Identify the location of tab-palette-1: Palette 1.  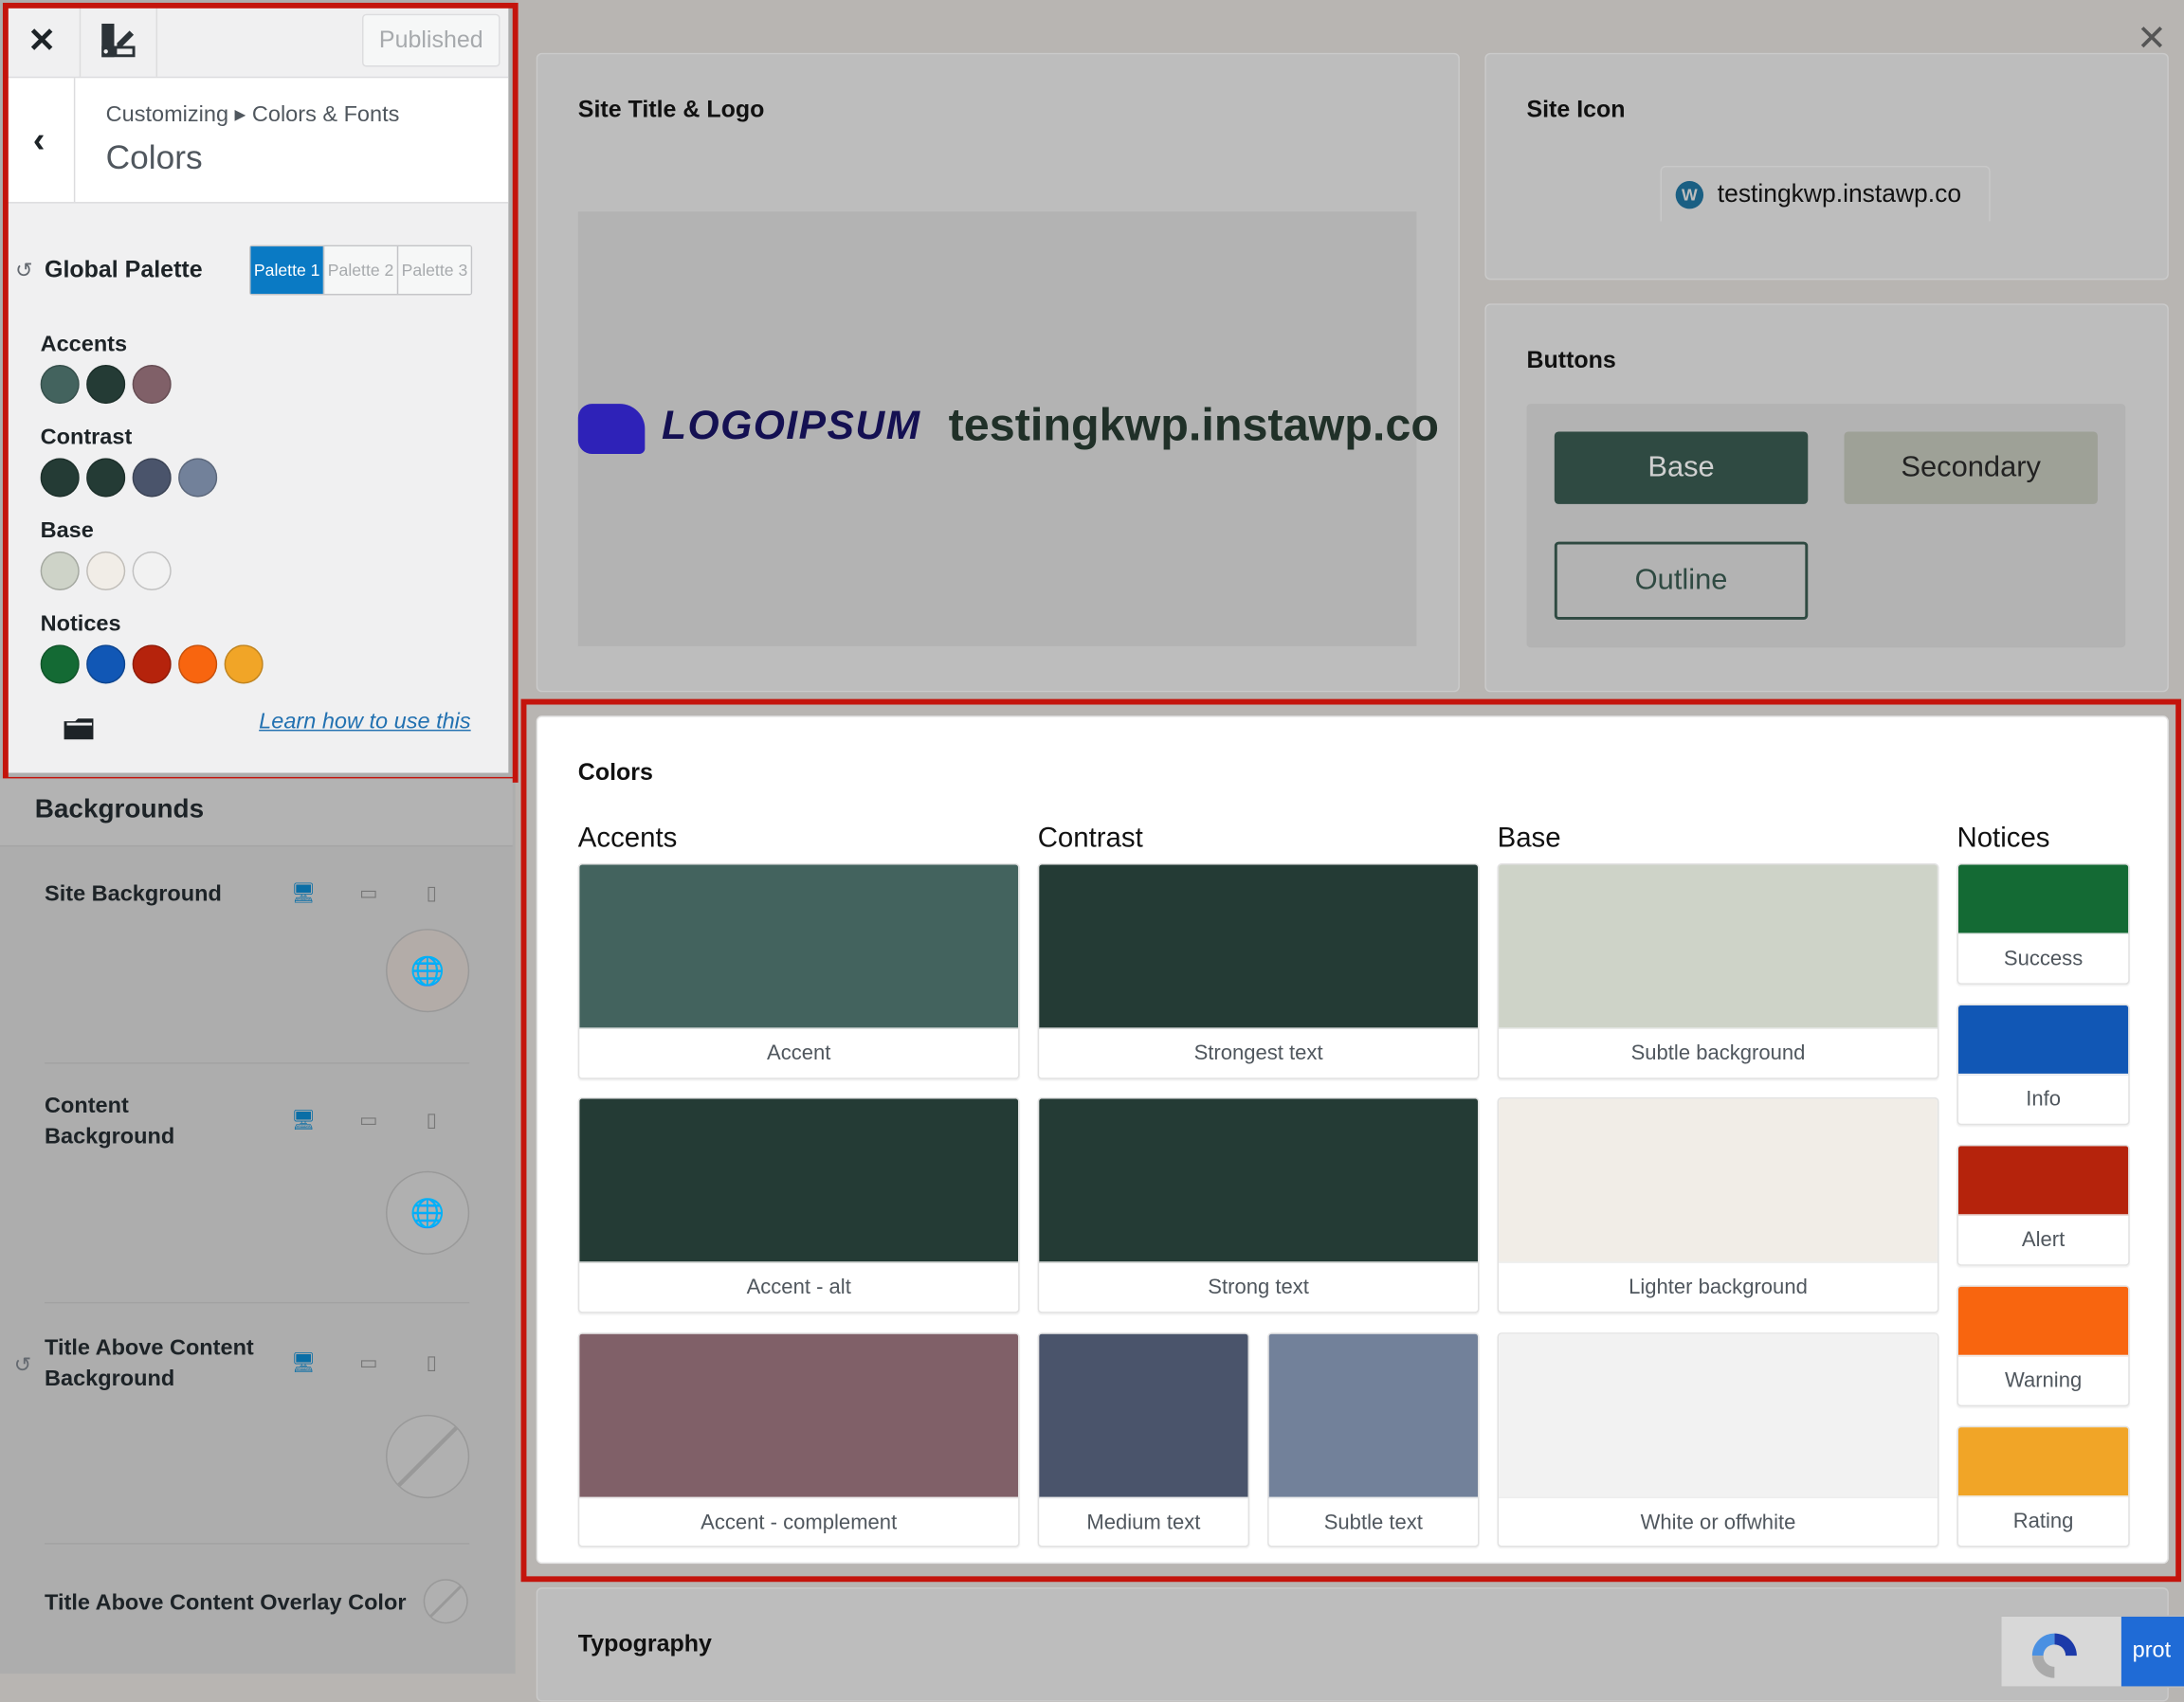
(286, 270).